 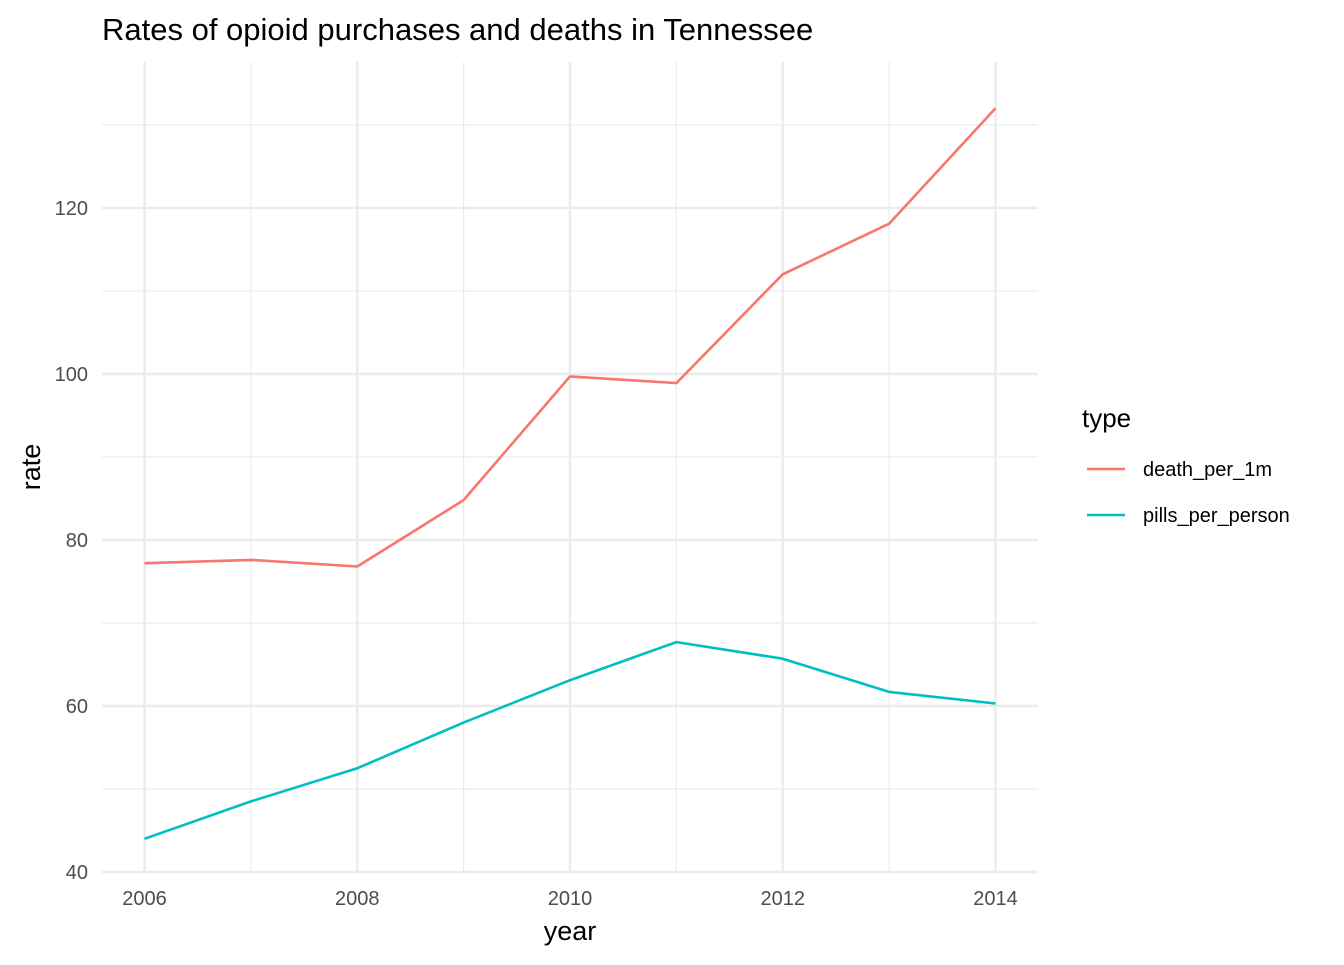 What do you see at coordinates (1207, 470) in the screenshot?
I see `legend-label-death_per_1m: death_per_1m` at bounding box center [1207, 470].